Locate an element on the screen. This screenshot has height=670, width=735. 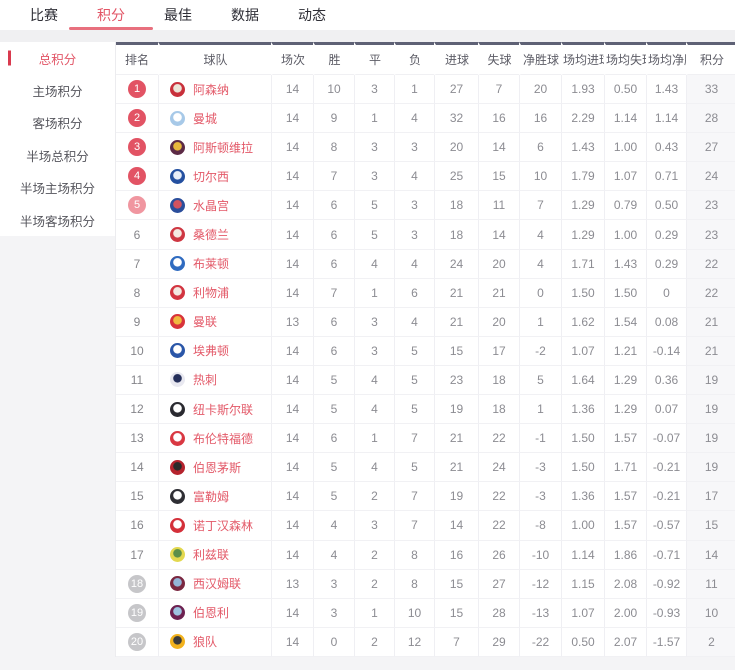
team-name-link: 利物浦 is located at coordinates (211, 293).